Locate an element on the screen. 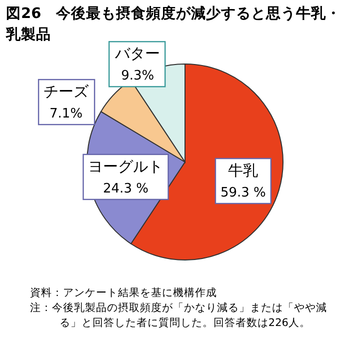  slice-label: ヨーグルト is located at coordinates (126, 166).